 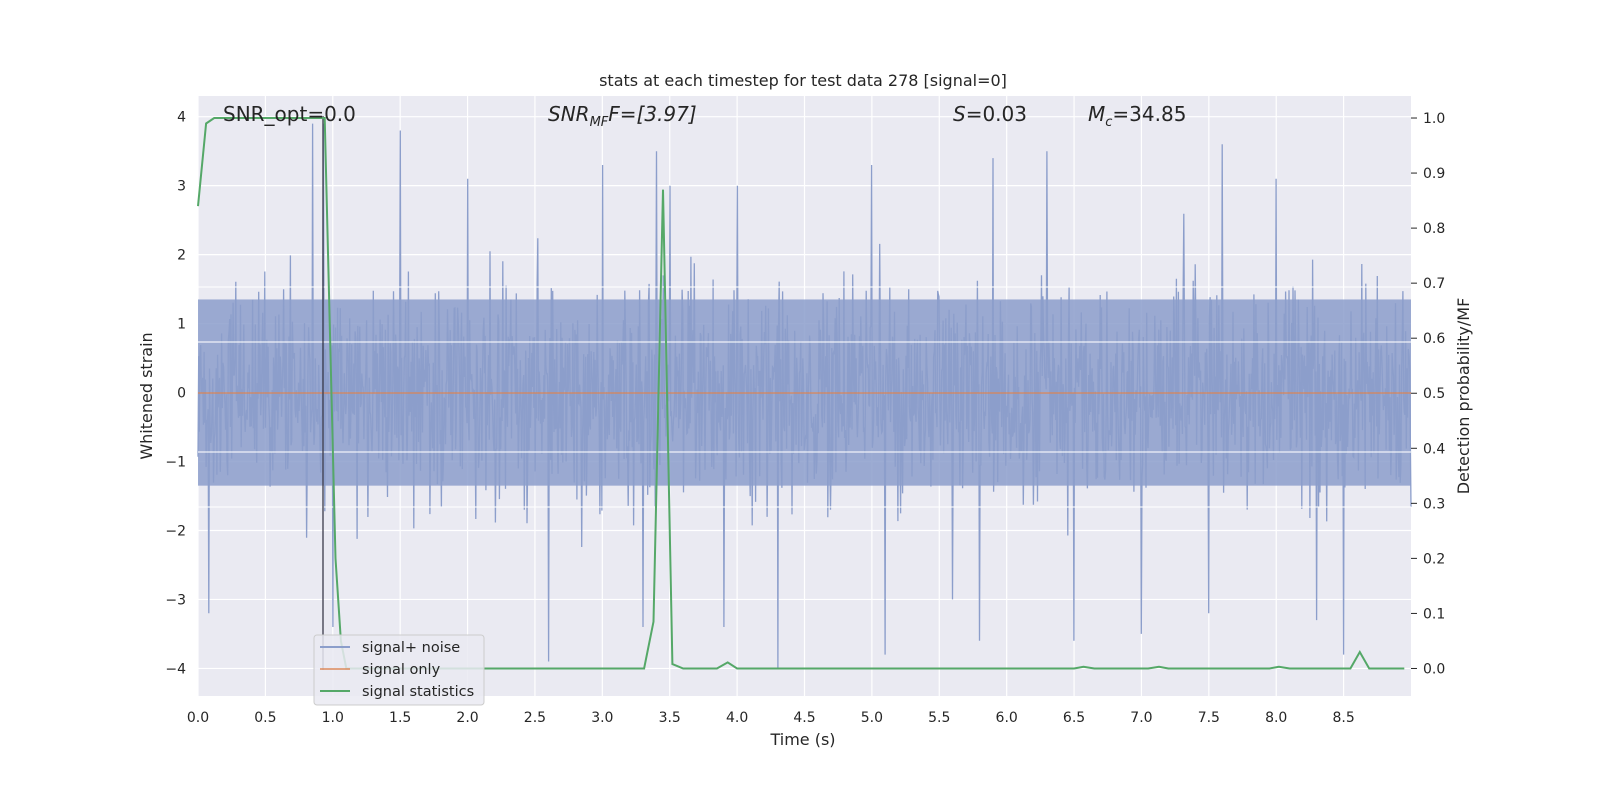 I want to click on y-tick-label: −4, so click(x=175, y=669).